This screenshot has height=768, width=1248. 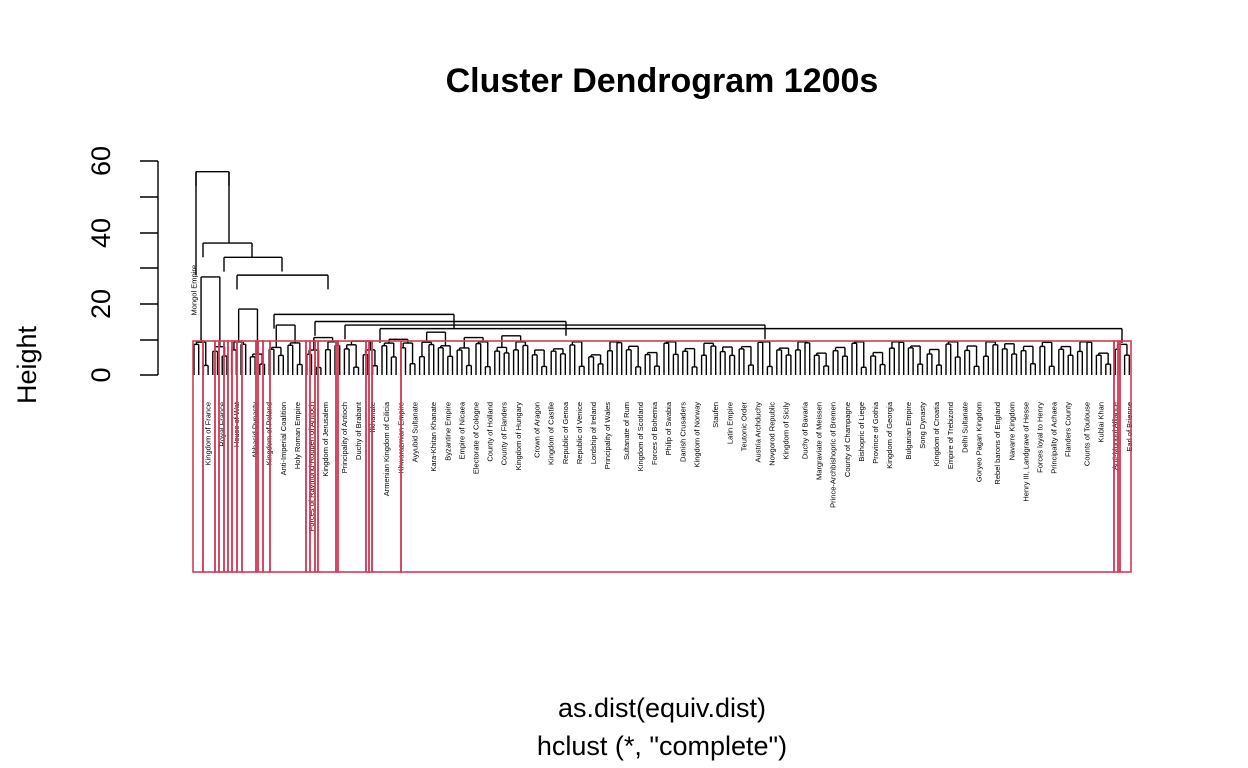 What do you see at coordinates (490, 432) in the screenshot?
I see `leaf-label: County of Holland` at bounding box center [490, 432].